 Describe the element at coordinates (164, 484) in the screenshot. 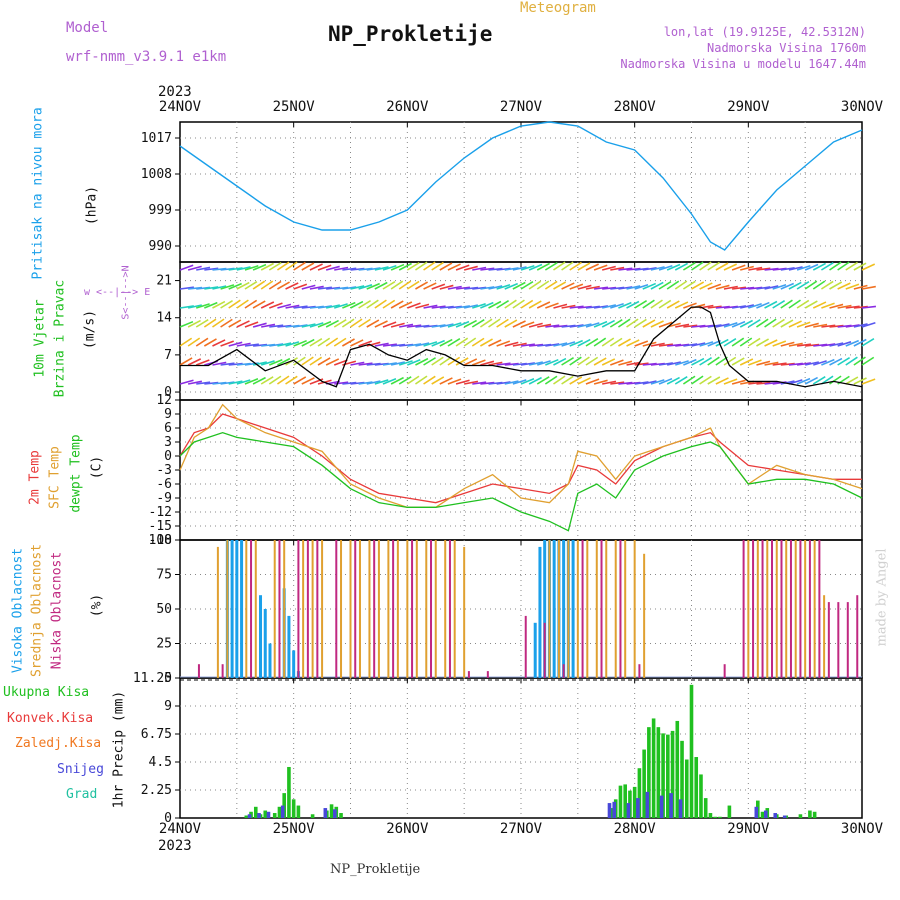

I see `y-tick-label: -6` at that location.